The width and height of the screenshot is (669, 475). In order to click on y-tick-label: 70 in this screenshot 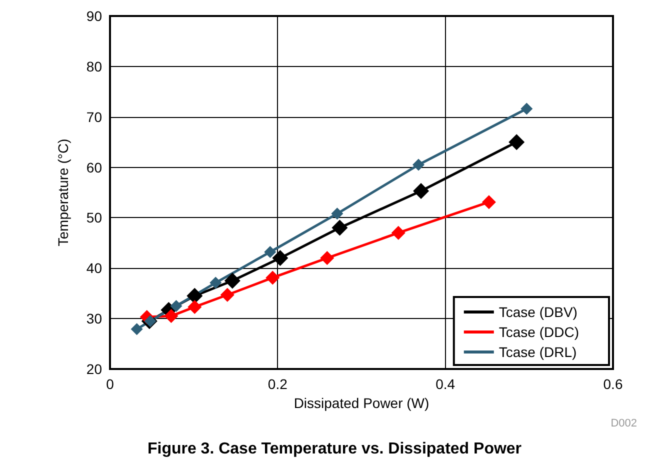, I will do `click(94, 116)`.